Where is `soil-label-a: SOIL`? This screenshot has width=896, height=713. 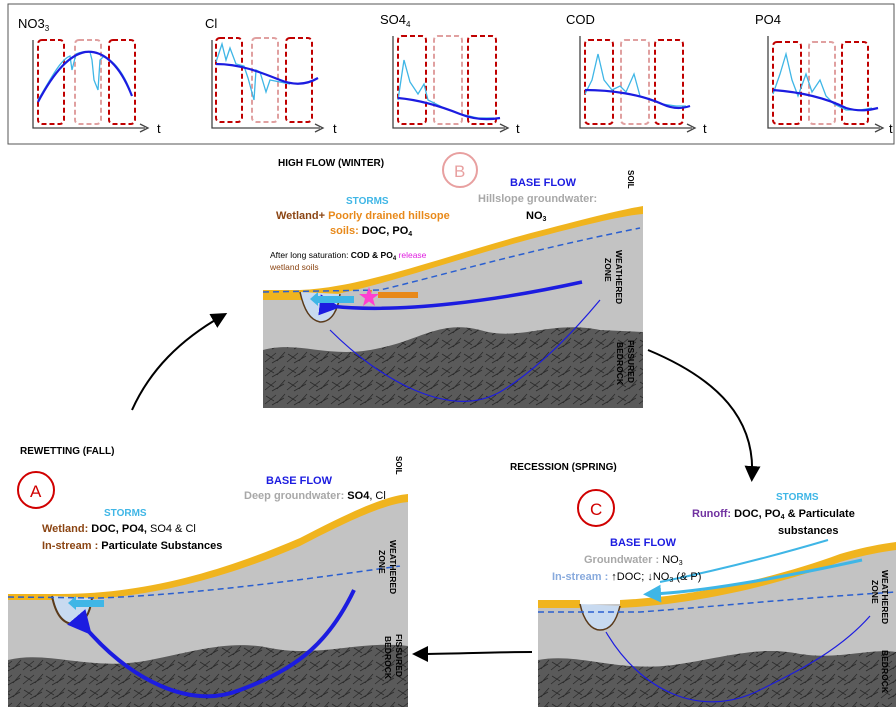 soil-label-a: SOIL is located at coordinates (398, 465).